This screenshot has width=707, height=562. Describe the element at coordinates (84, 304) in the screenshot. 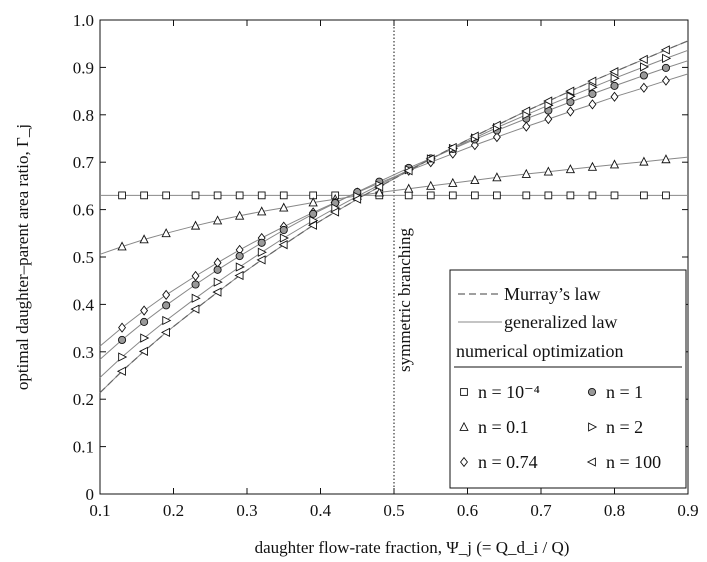

I see `y-tick-label: 0.4` at that location.